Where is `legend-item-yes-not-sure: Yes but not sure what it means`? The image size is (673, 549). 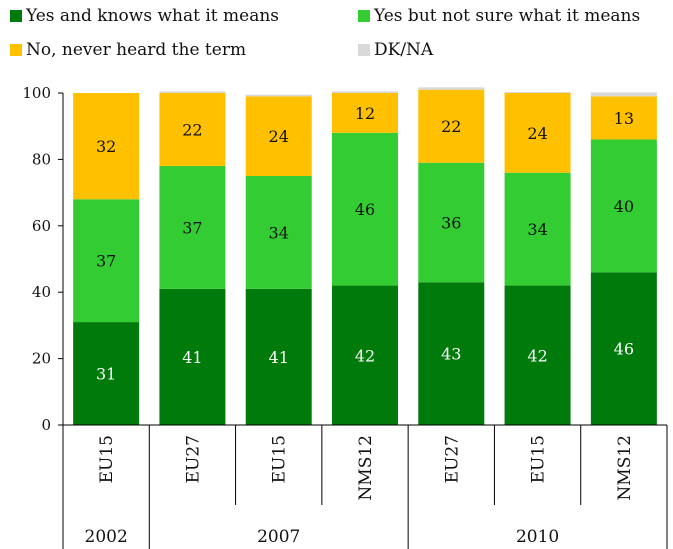
legend-item-yes-not-sure: Yes but not sure what it means is located at coordinates (499, 16).